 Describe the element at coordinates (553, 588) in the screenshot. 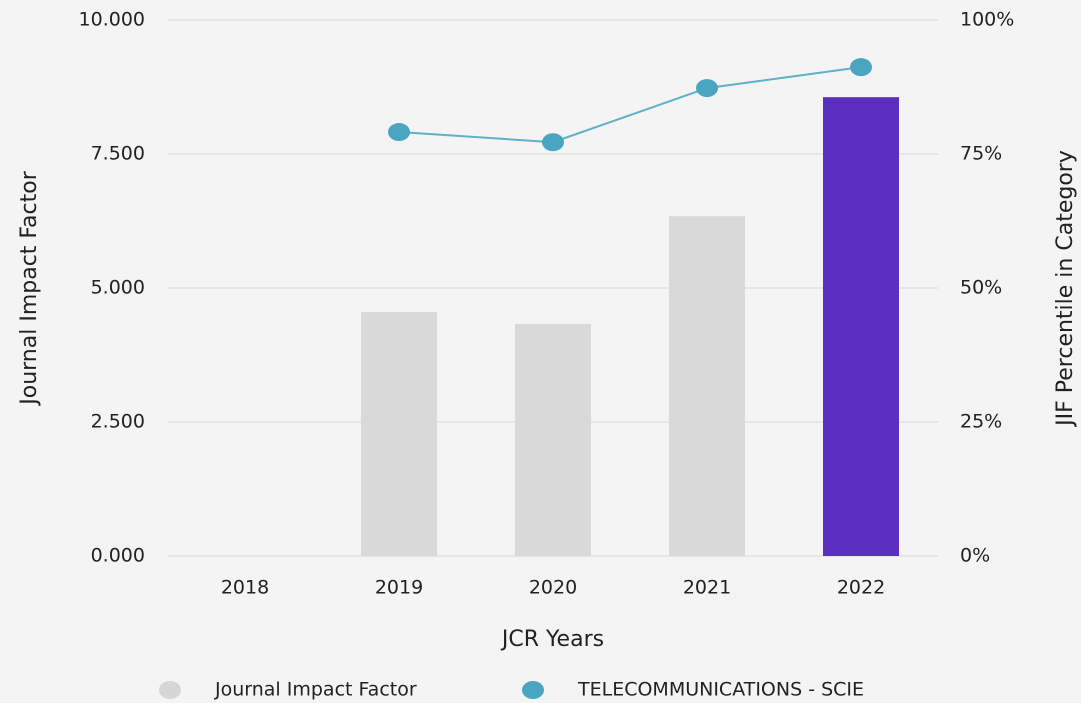

I see `x-tick-label: 2020` at that location.